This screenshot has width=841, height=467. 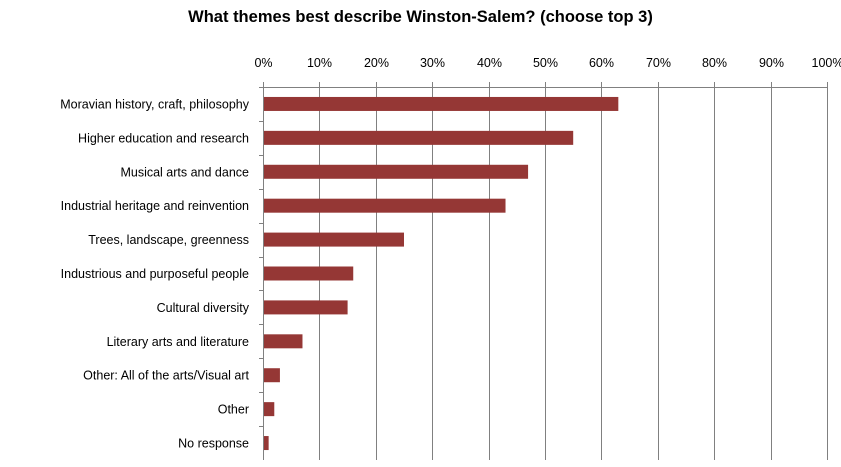 What do you see at coordinates (319, 63) in the screenshot?
I see `x-tick-label: 10%` at bounding box center [319, 63].